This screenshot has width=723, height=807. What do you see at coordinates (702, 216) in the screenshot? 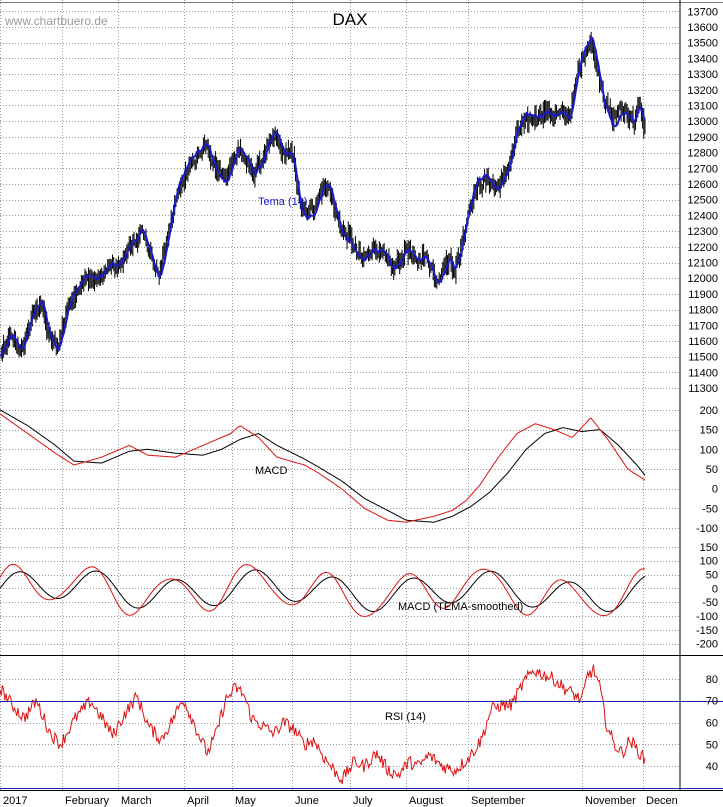
I see `y-tick-label: 12400` at bounding box center [702, 216].